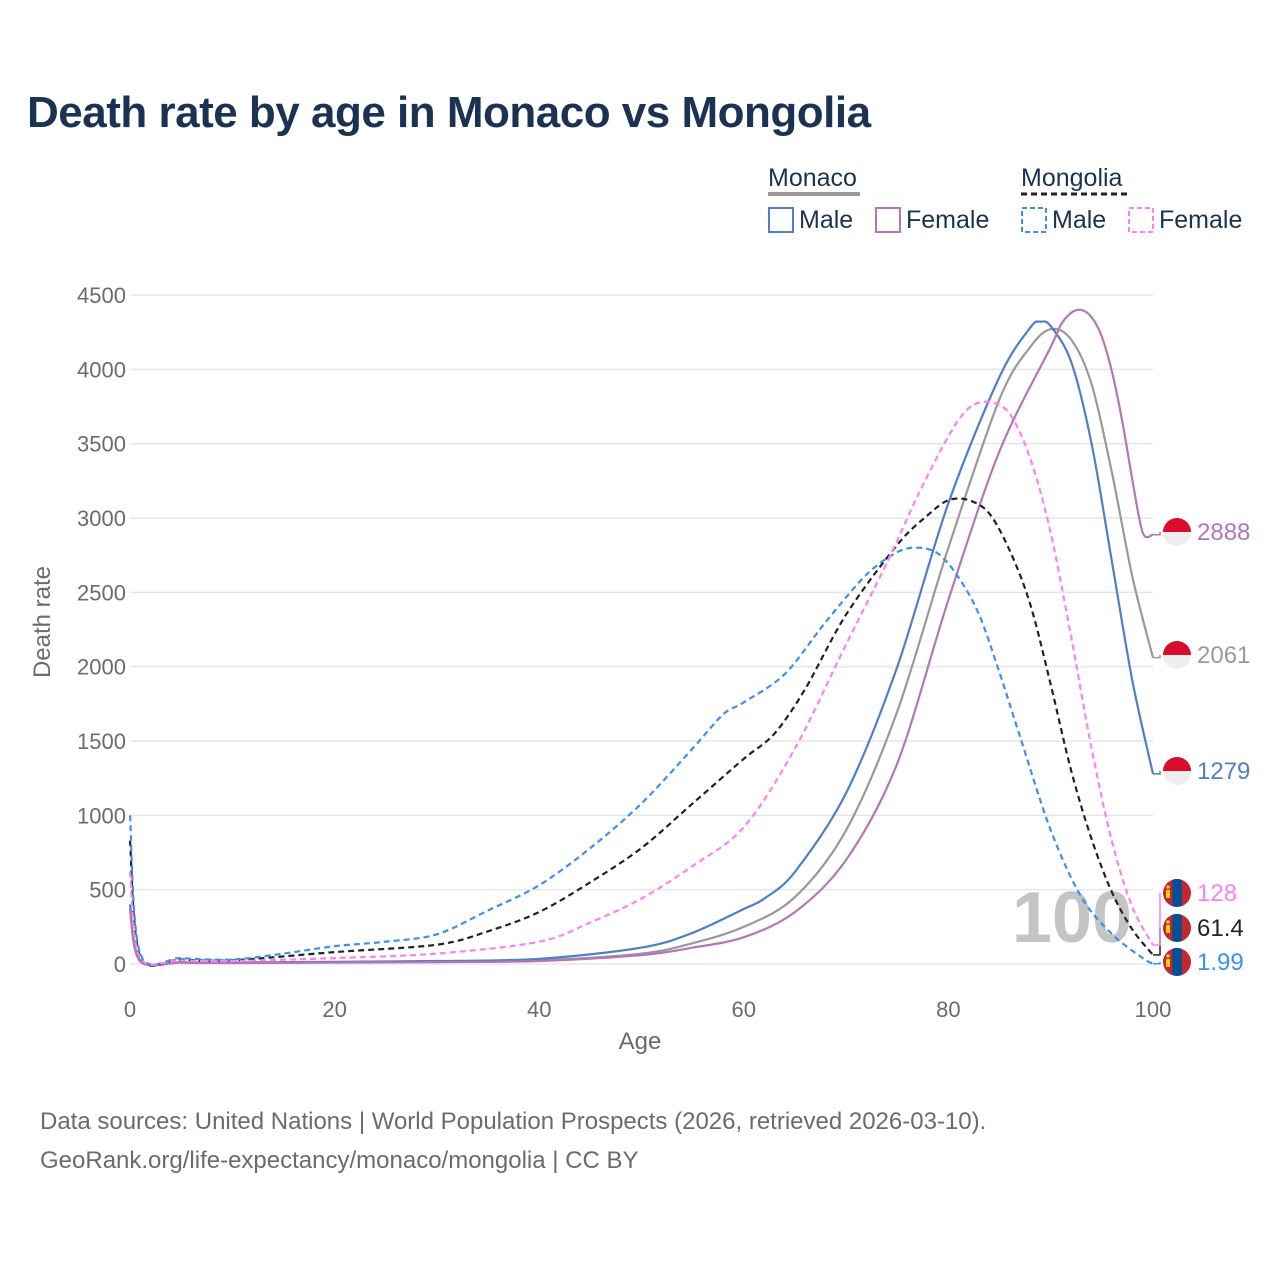 The image size is (1280, 1280). Describe the element at coordinates (1072, 178) in the screenshot. I see `legend-group-mongolia: Mongolia` at that location.